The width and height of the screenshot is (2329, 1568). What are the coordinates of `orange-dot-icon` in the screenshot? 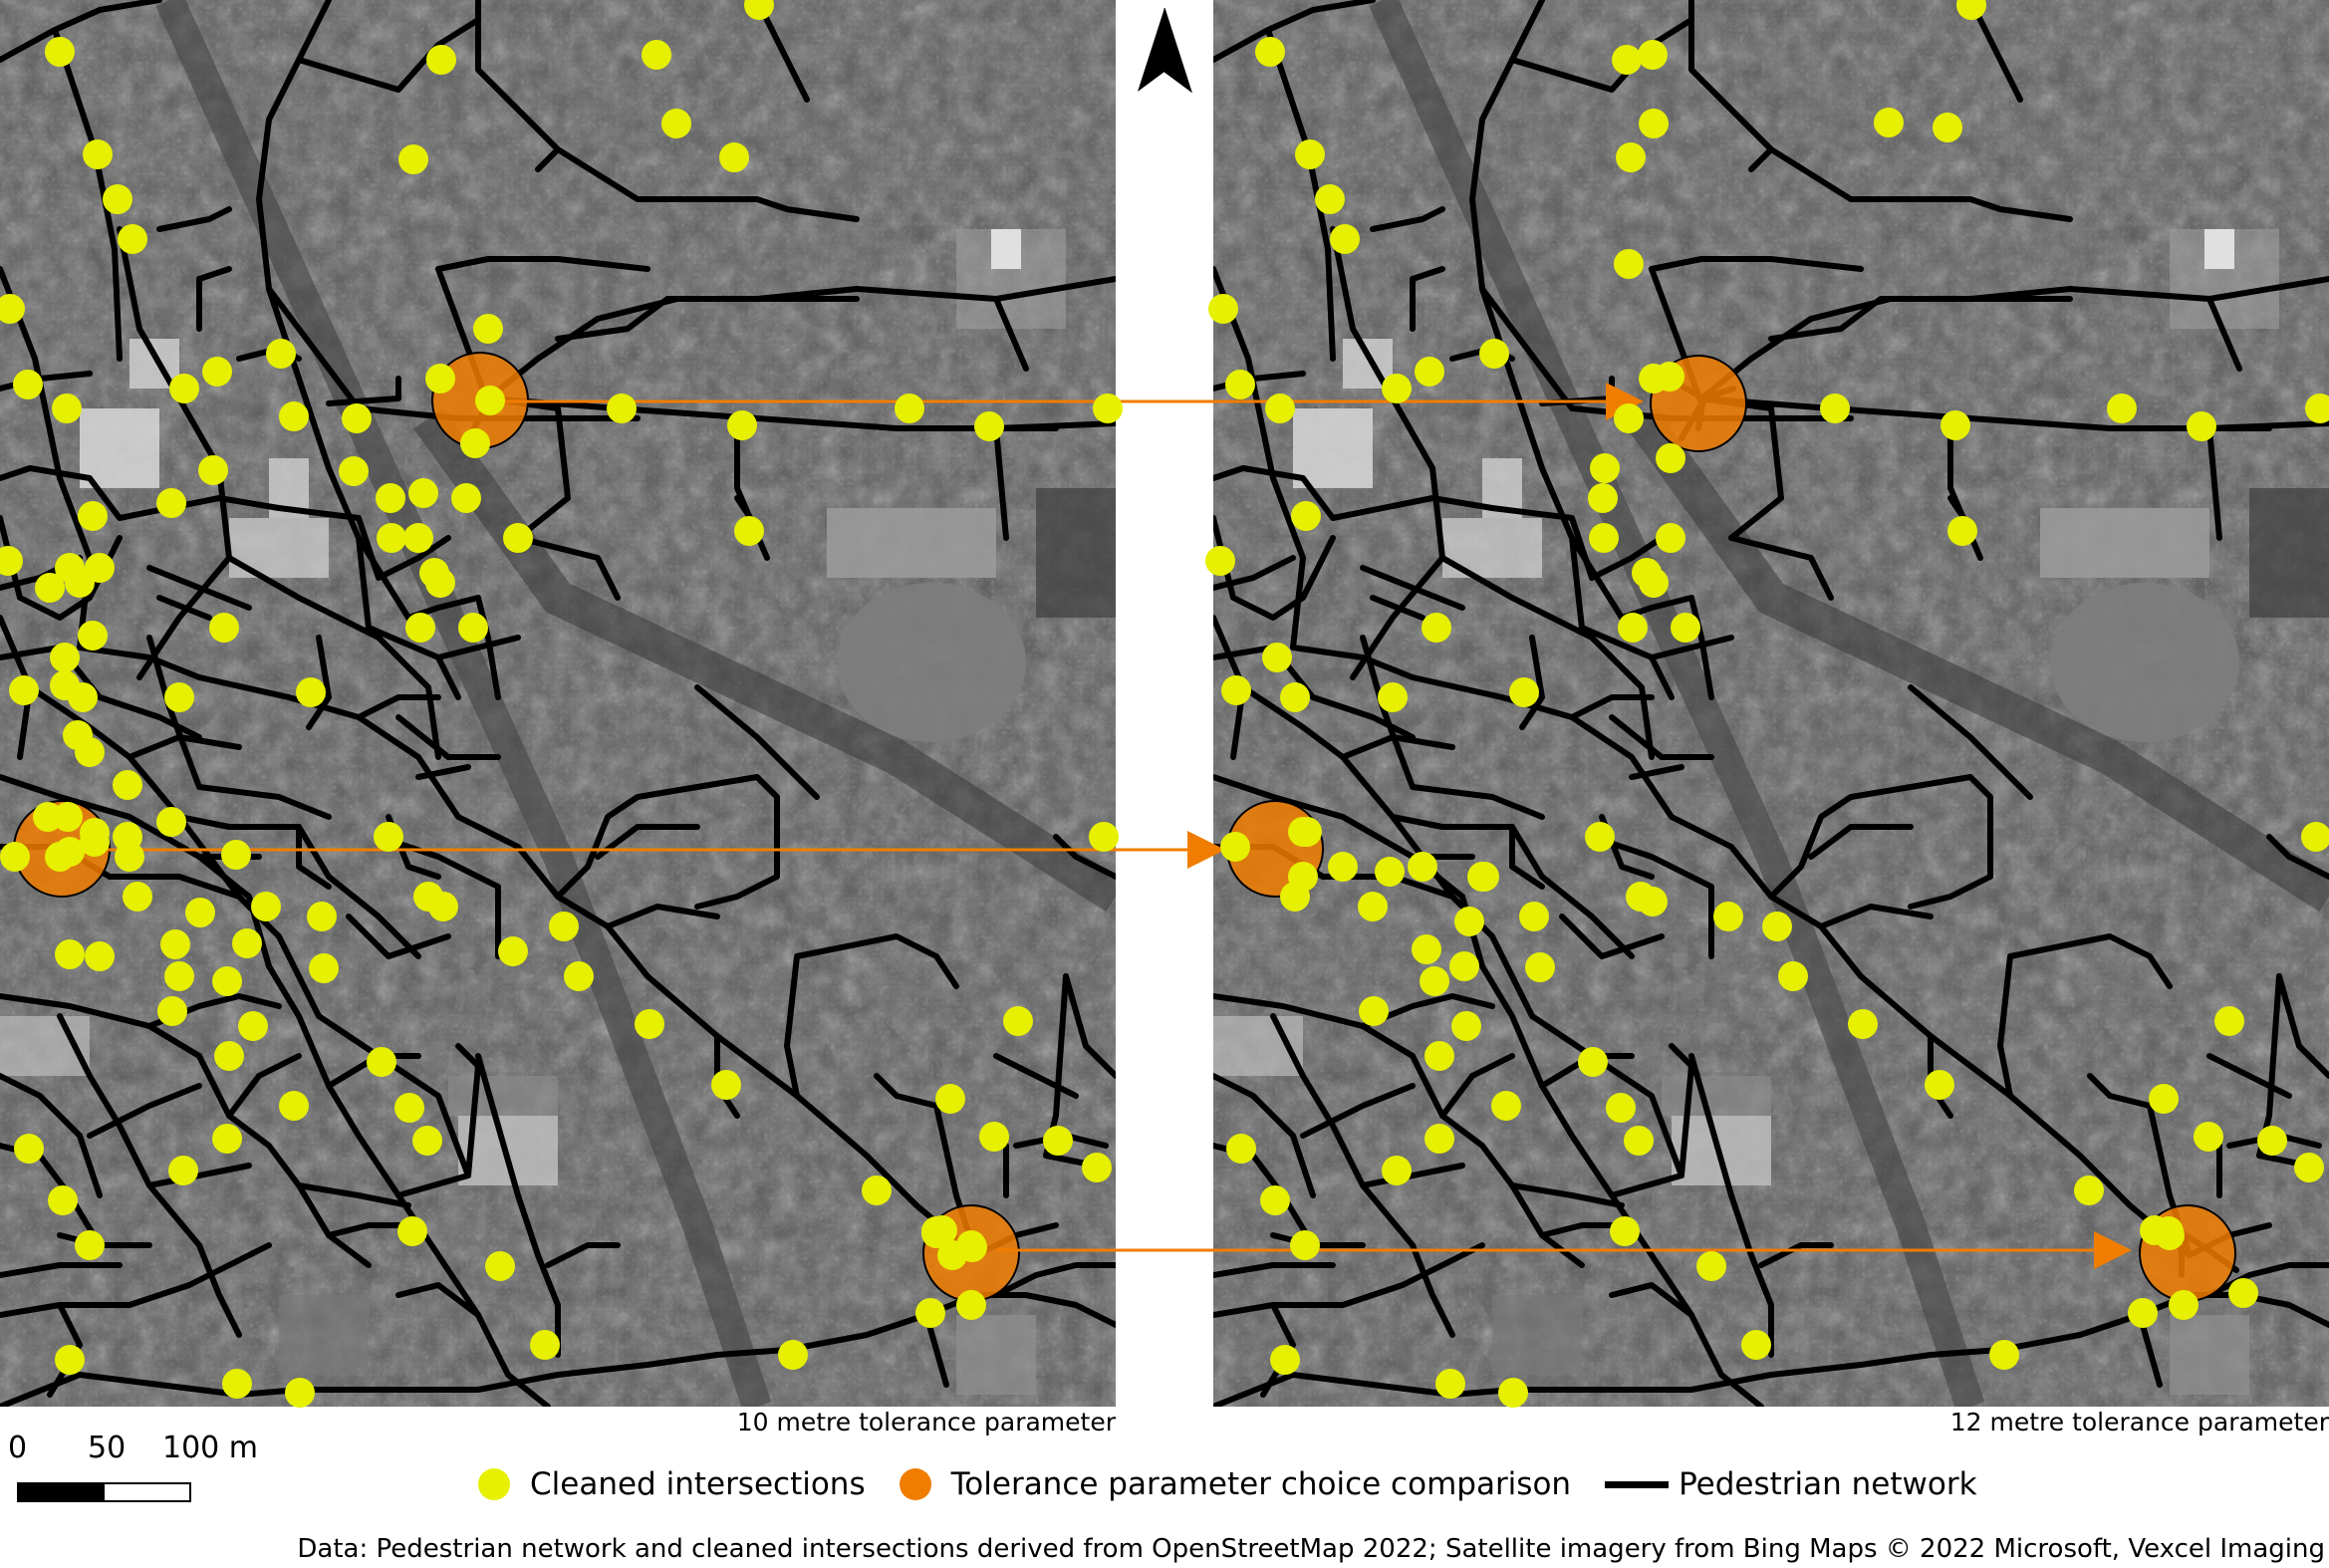 It's located at (915, 1484).